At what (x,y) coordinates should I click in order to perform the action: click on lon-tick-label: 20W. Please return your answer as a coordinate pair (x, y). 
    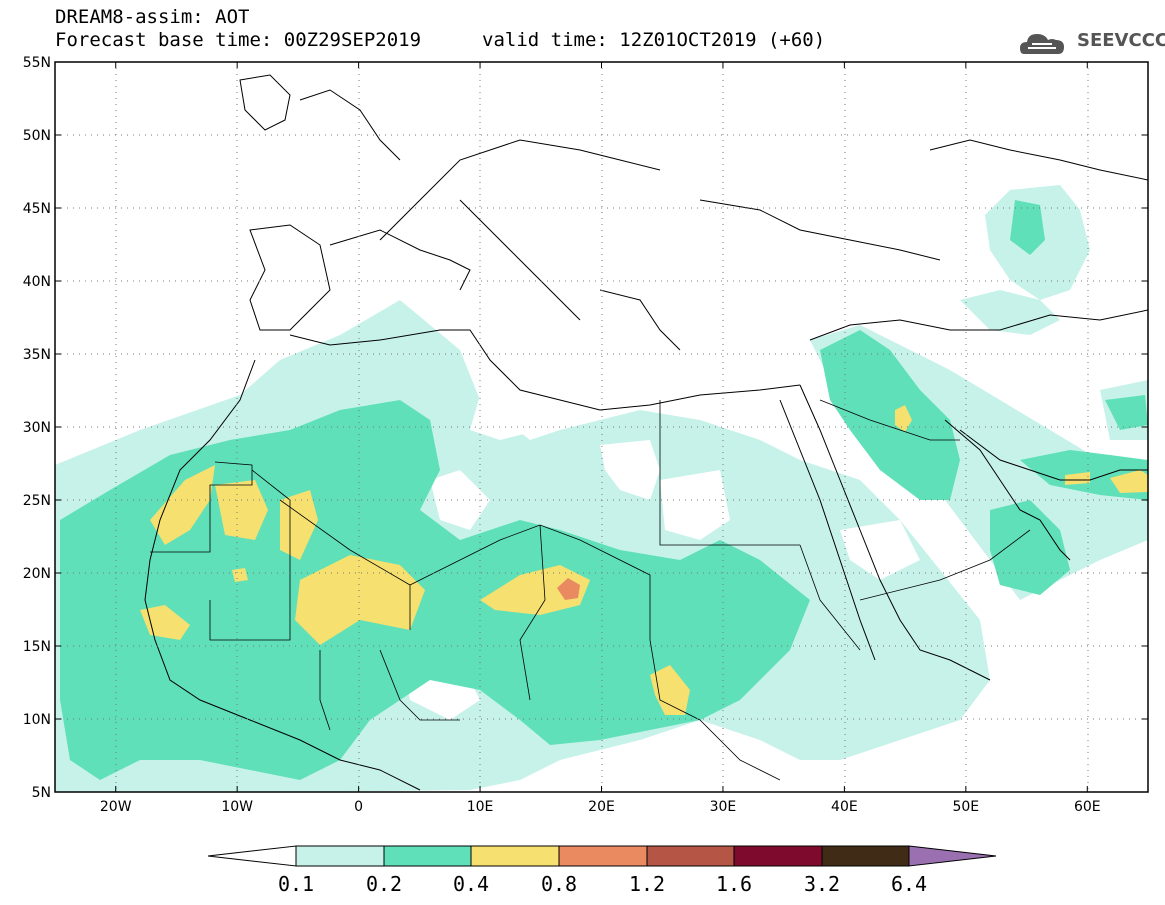
    Looking at the image, I should click on (116, 807).